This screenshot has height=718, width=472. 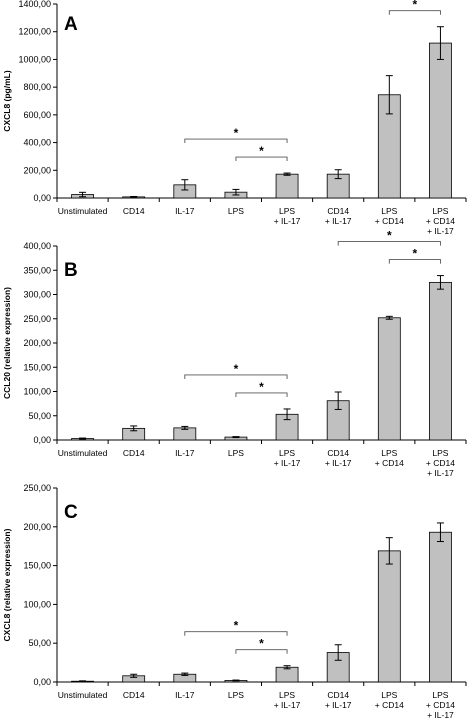 I want to click on y-tick-label: 300,00, so click(x=37, y=295).